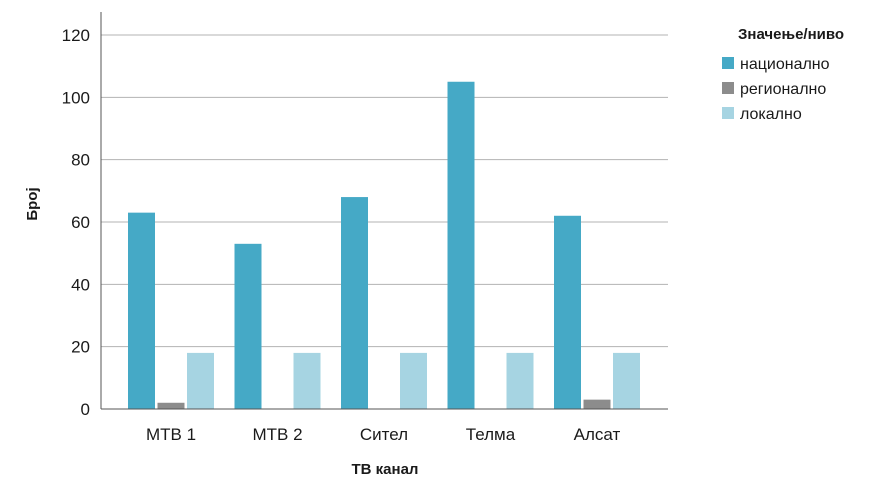 The image size is (894, 482). I want to click on legend-label: национално, so click(785, 64).